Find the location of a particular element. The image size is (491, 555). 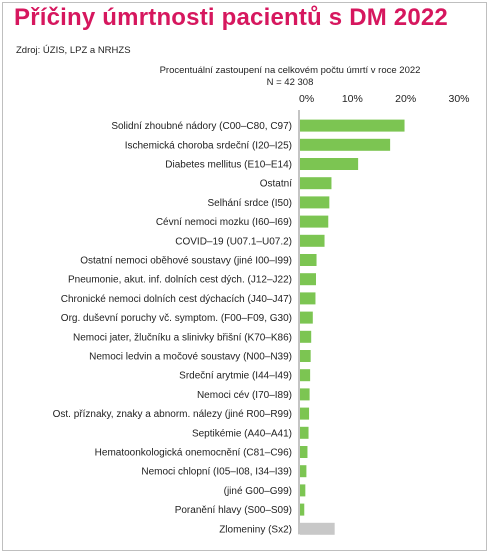

category-label: Diabetes mellitus (E10–E14) is located at coordinates (228, 165).